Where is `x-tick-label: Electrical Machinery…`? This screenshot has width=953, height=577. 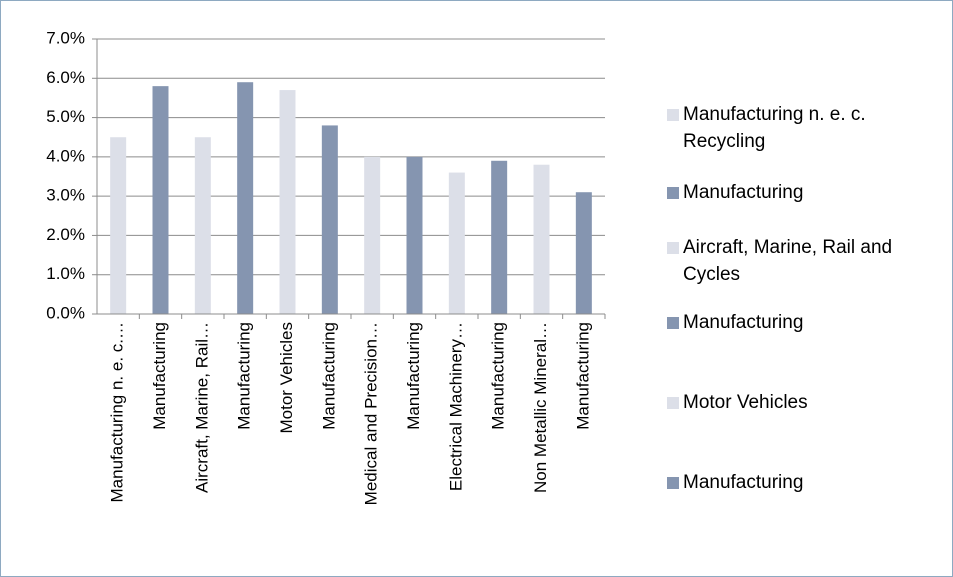 x-tick-label: Electrical Machinery… is located at coordinates (455, 406).